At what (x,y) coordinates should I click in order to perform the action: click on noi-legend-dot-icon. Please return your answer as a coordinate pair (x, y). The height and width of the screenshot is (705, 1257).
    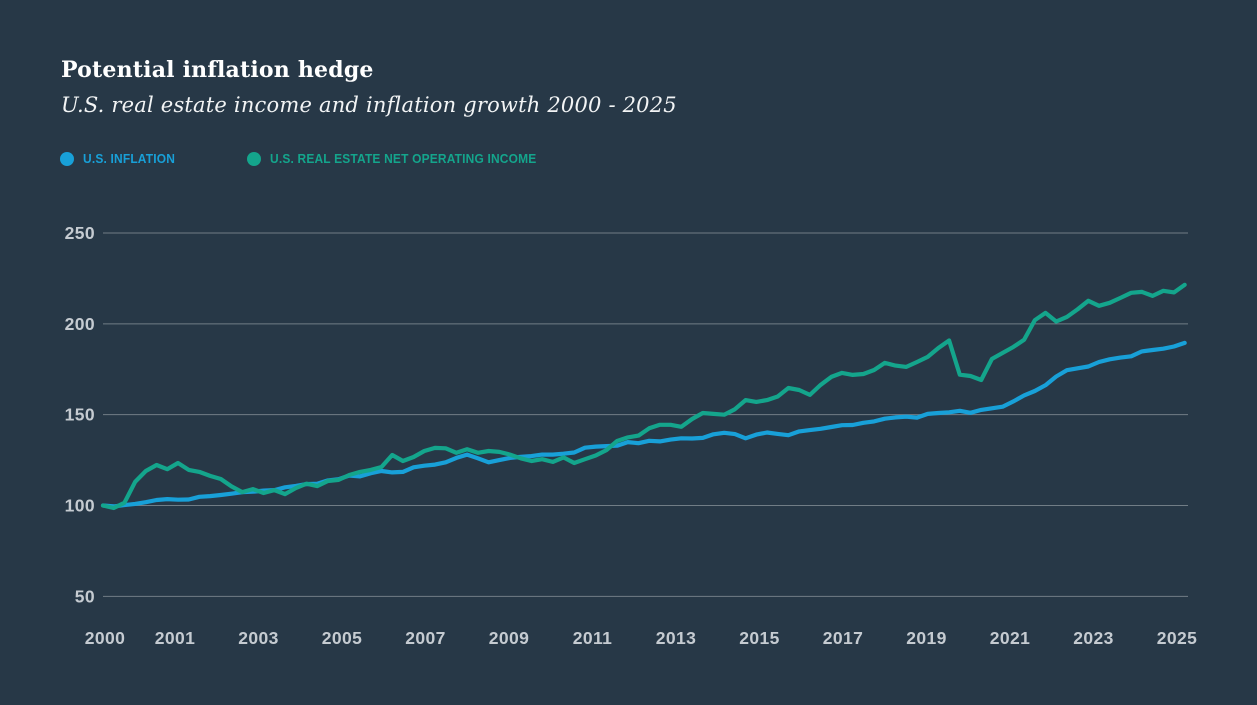
    Looking at the image, I should click on (254, 158).